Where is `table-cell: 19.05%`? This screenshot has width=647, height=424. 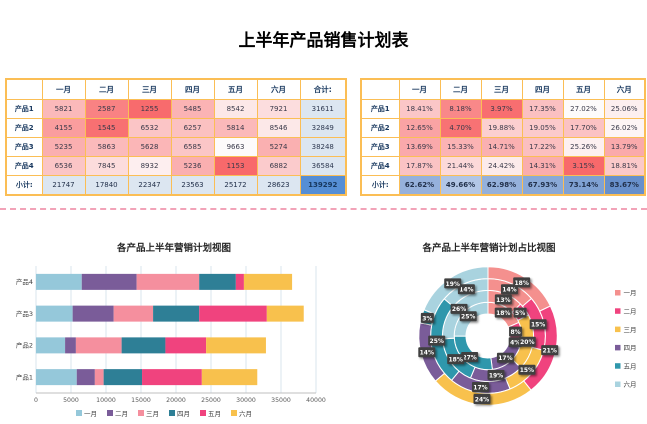 table-cell: 19.05% is located at coordinates (542, 128).